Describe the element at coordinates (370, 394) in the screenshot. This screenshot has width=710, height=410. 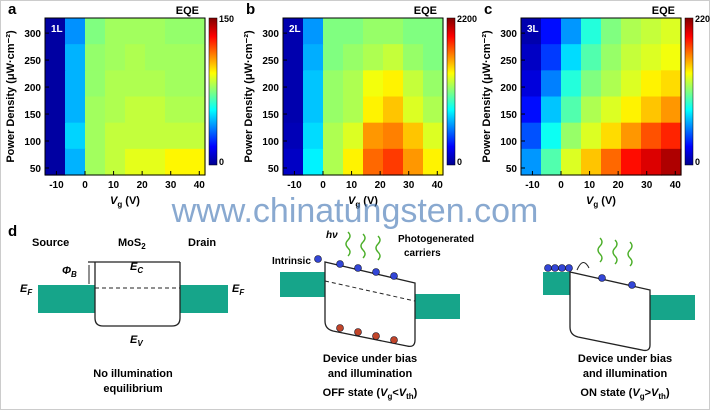
I see `state-label: OFF state (Vg<Vth)` at that location.